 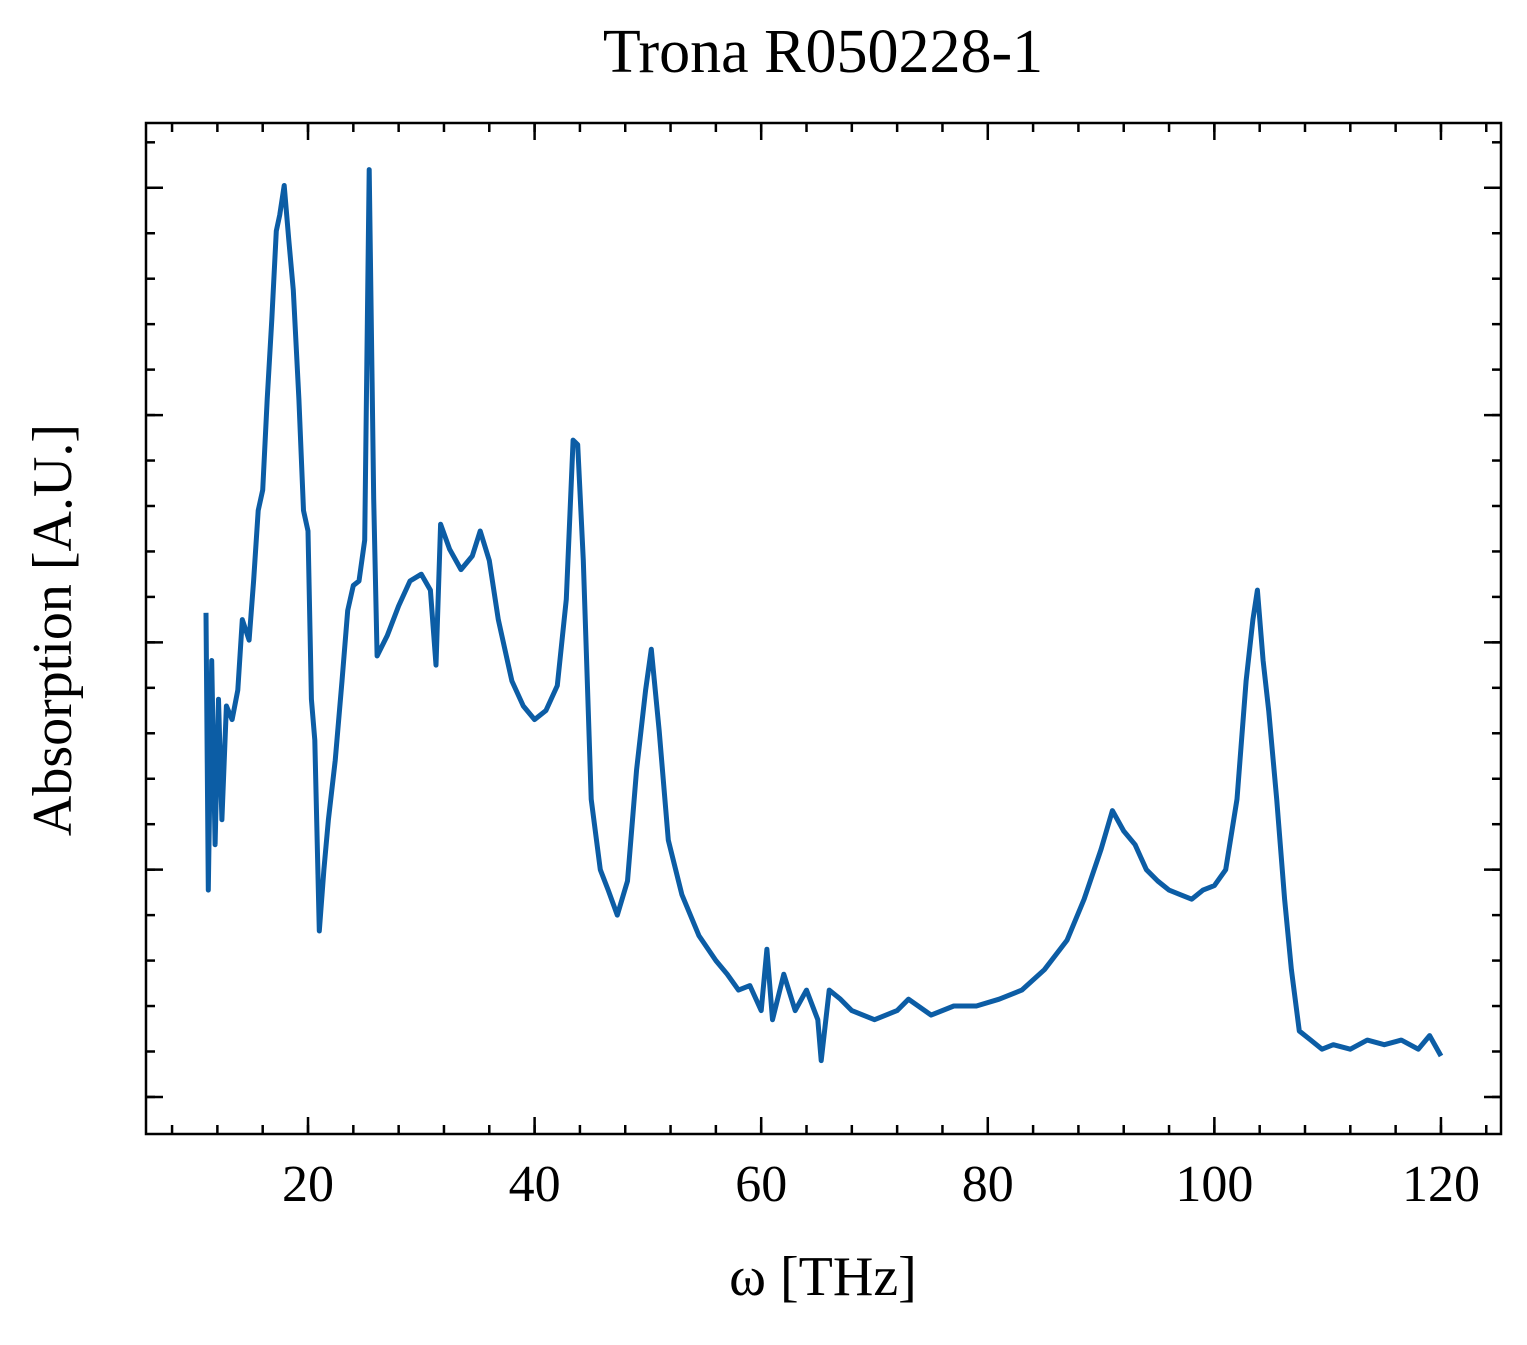 What do you see at coordinates (308, 1184) in the screenshot?
I see `x-tick-label: 20` at bounding box center [308, 1184].